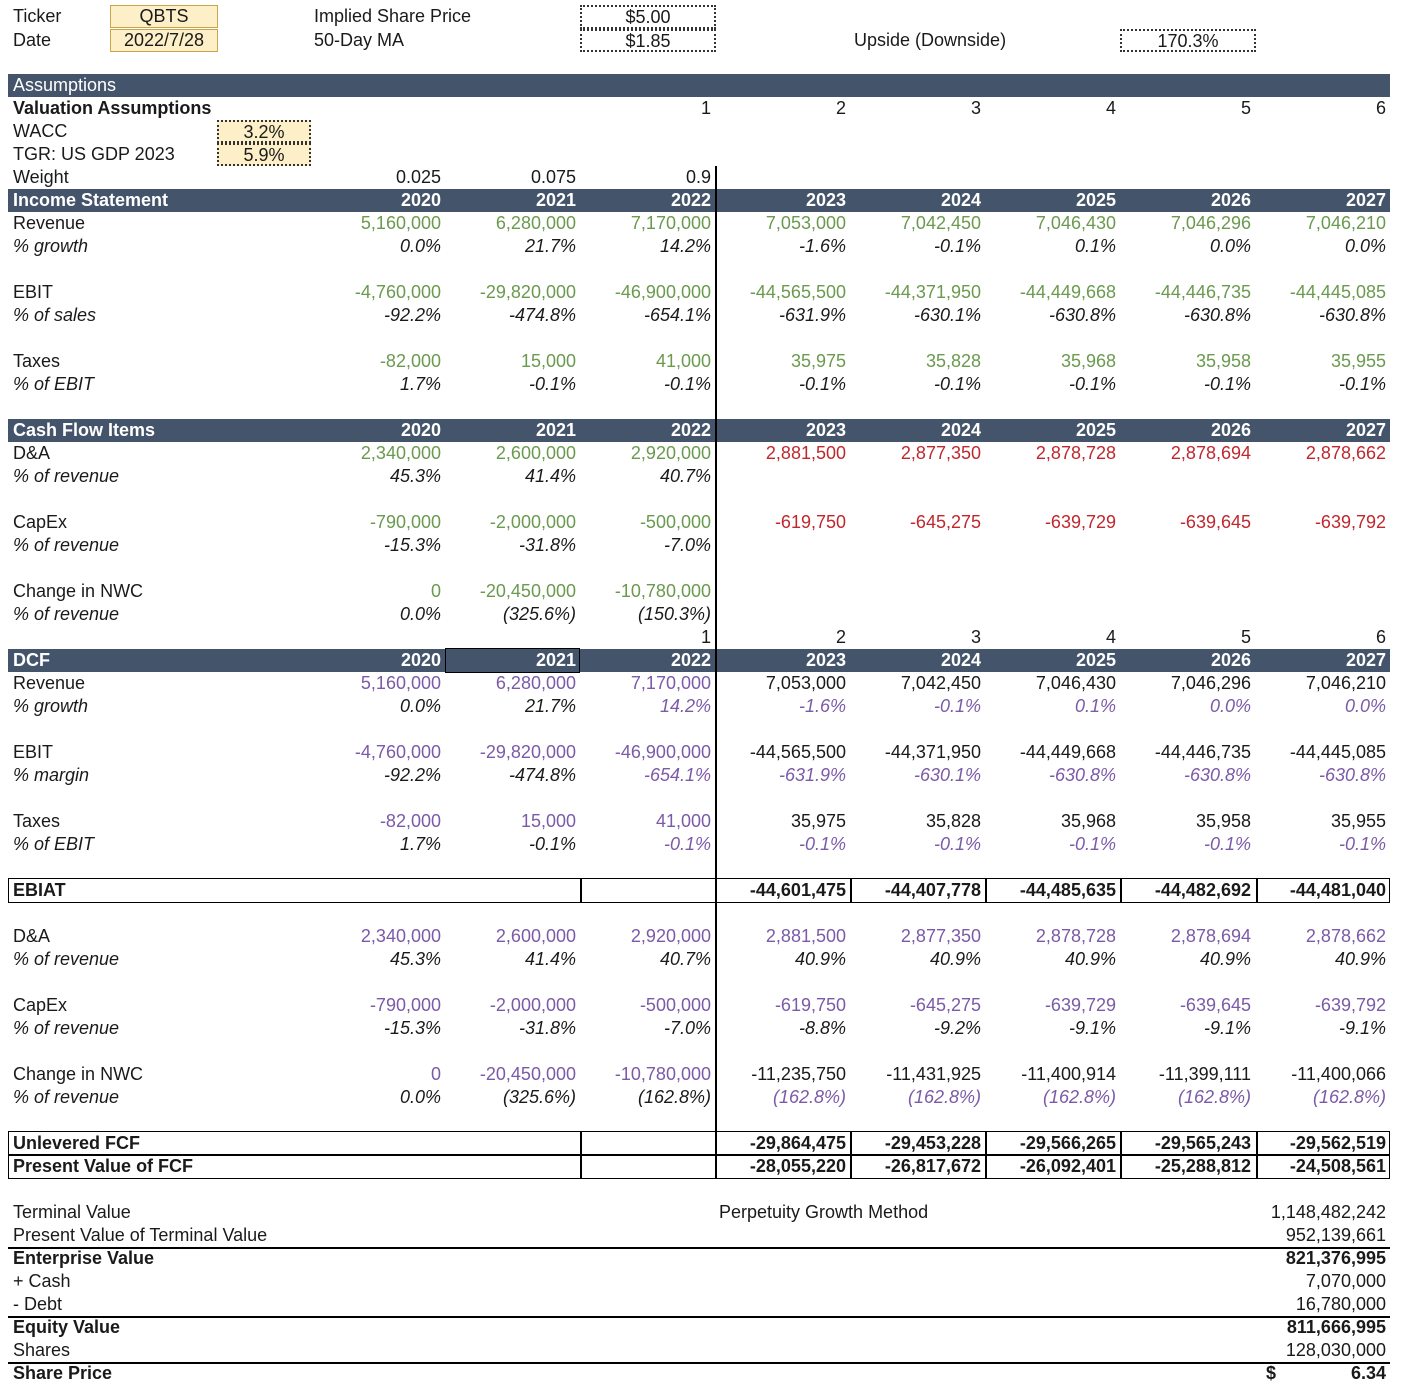  I want to click on row-value: 2,340,000, so click(400, 936).